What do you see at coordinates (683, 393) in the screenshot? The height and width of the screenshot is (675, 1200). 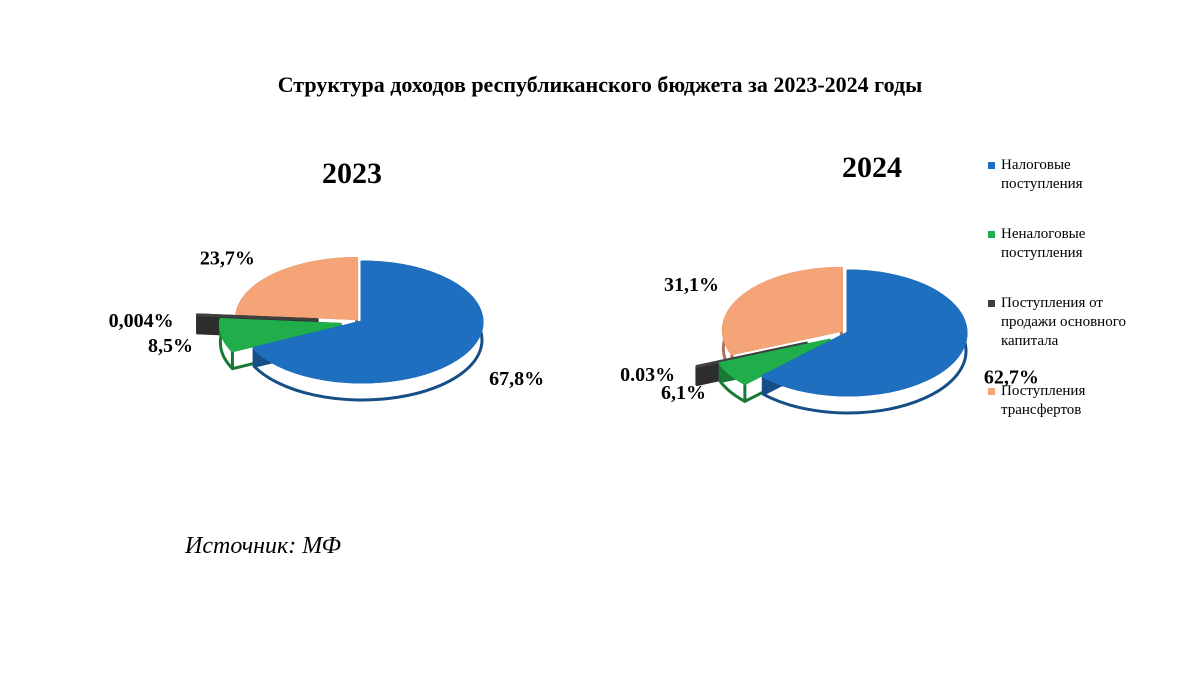 I see `data-label: 6,1%` at bounding box center [683, 393].